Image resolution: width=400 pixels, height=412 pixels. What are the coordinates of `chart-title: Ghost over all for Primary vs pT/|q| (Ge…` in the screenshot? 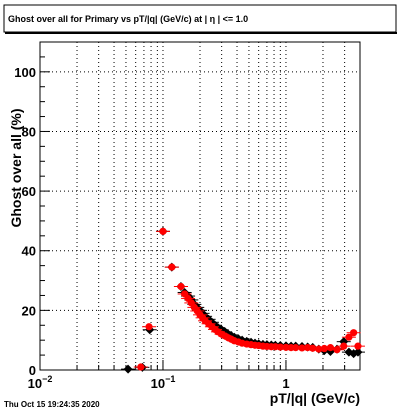 It's located at (128, 19).